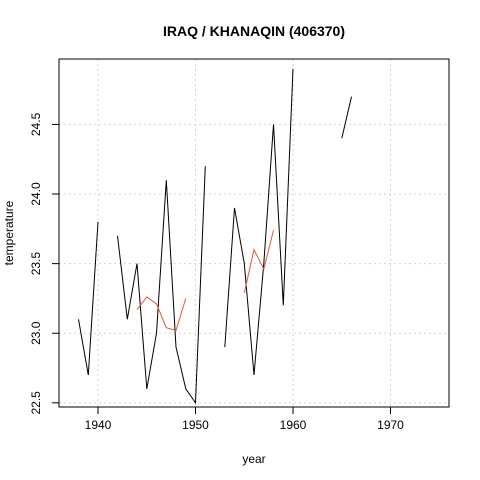  I want to click on x-tick-label: 1940, so click(98, 425).